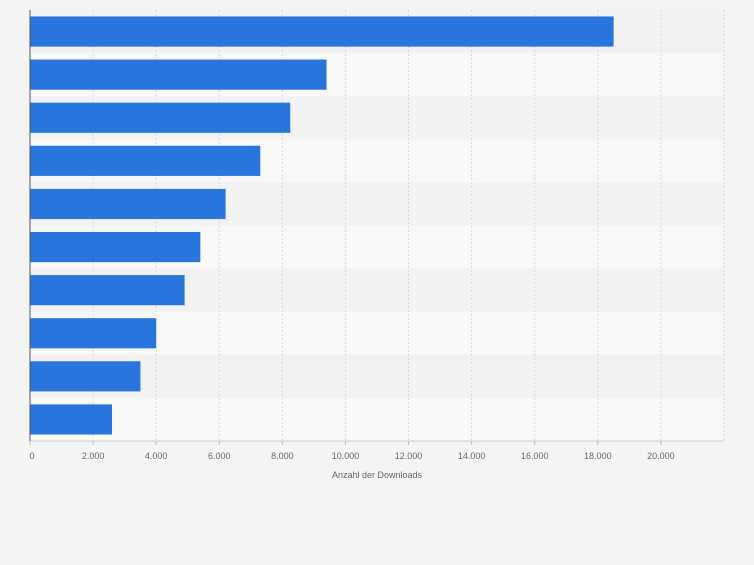 The height and width of the screenshot is (565, 754). What do you see at coordinates (377, 475) in the screenshot?
I see `x-axis-title: Anzahl der Downloads` at bounding box center [377, 475].